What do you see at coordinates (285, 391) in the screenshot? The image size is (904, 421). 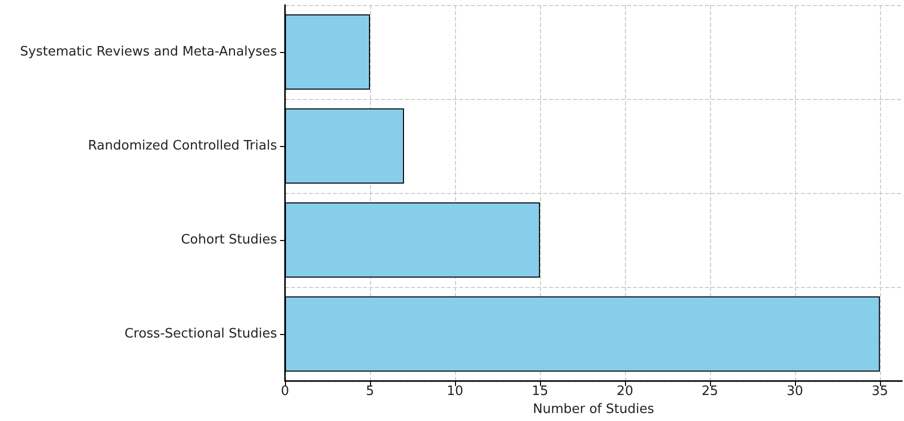 I see `x-tick-label: 0` at bounding box center [285, 391].